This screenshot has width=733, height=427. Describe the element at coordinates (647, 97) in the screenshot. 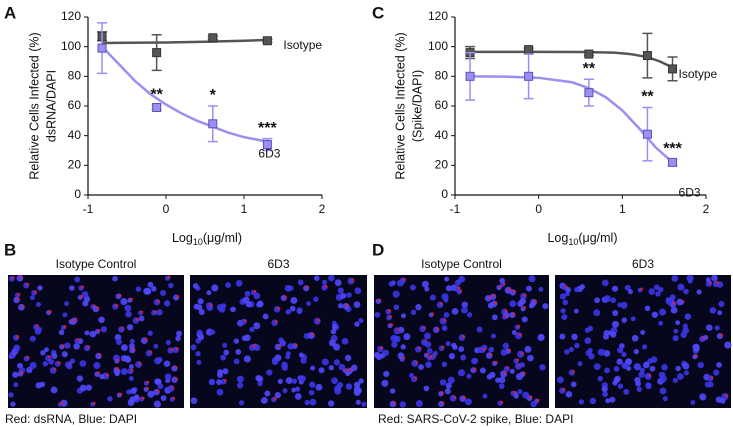

I see `significance: **` at that location.